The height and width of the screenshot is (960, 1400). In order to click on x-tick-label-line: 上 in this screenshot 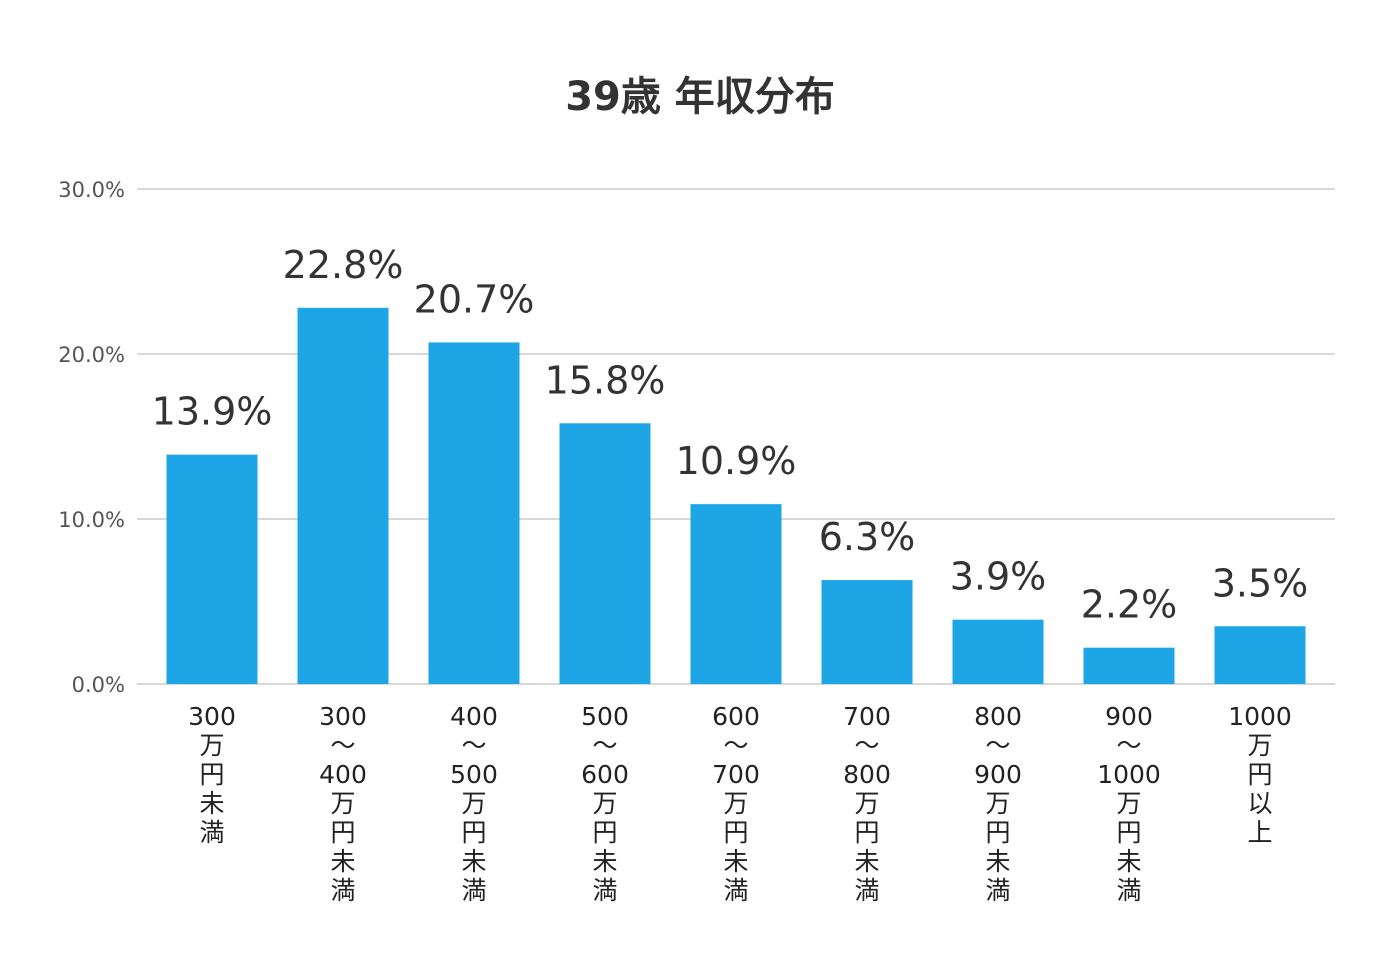, I will do `click(1259, 832)`.